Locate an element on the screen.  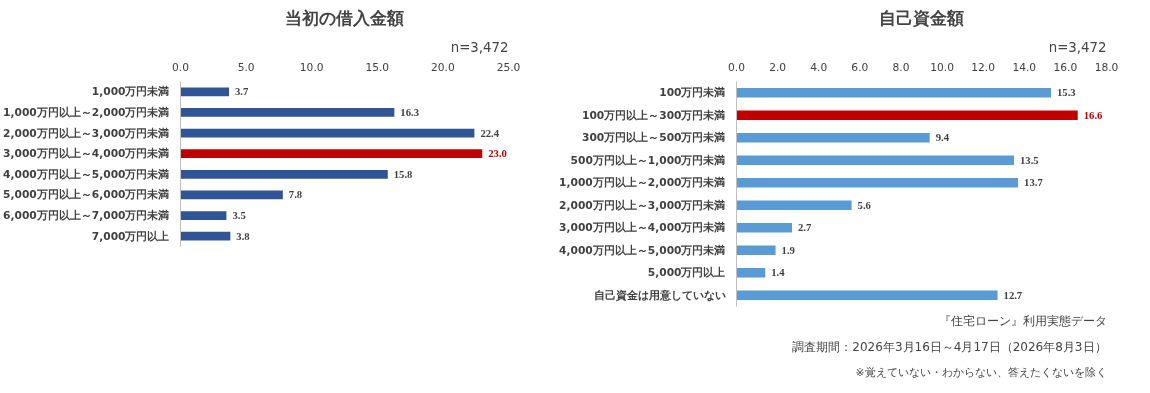
data-label: 23.0 is located at coordinates (497, 154).